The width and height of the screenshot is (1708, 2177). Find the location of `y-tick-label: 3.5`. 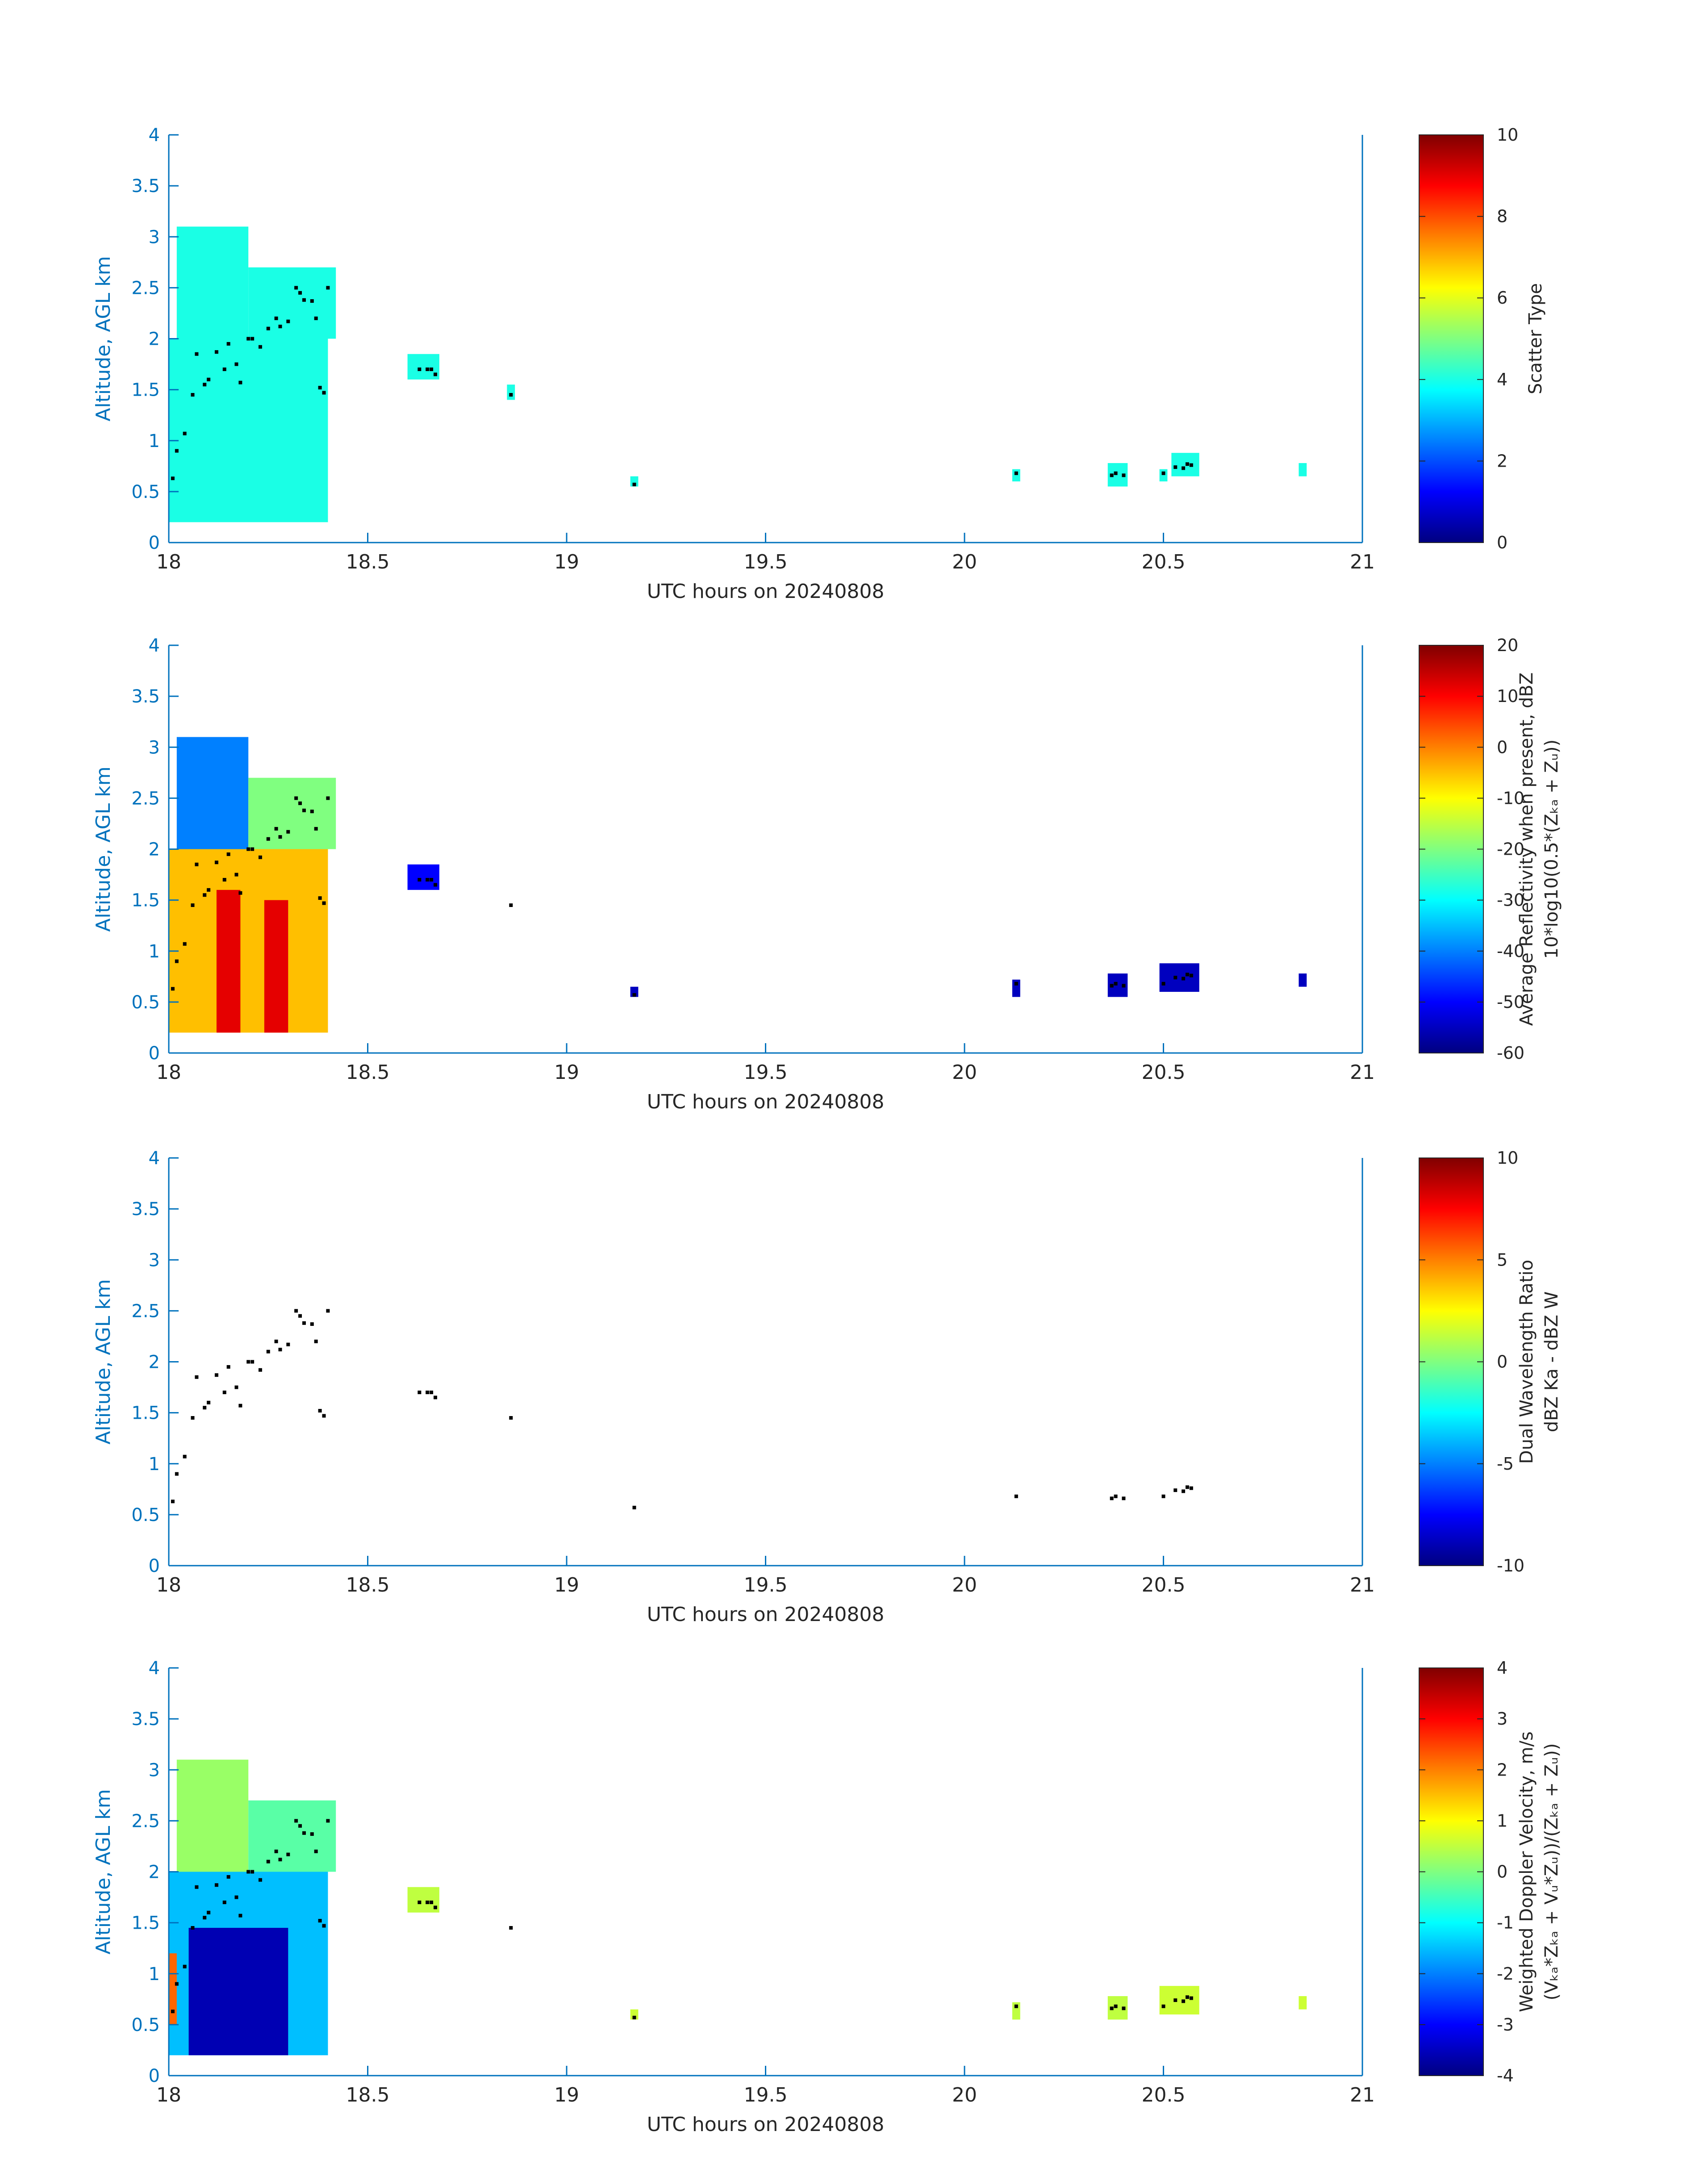

y-tick-label: 3.5 is located at coordinates (145, 696).